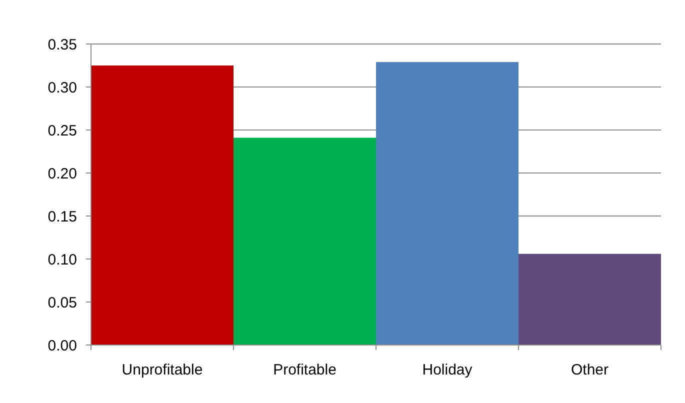  Describe the element at coordinates (62, 131) in the screenshot. I see `y-tick-label: 0.25` at that location.